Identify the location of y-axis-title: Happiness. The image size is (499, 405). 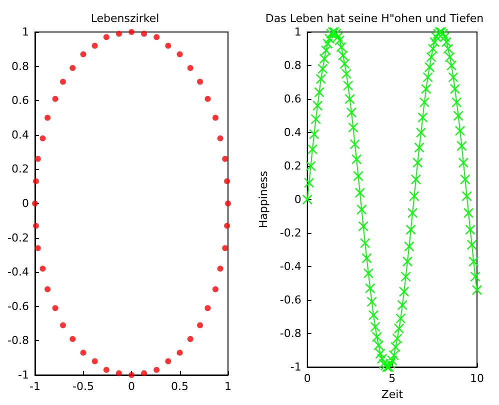
(263, 199).